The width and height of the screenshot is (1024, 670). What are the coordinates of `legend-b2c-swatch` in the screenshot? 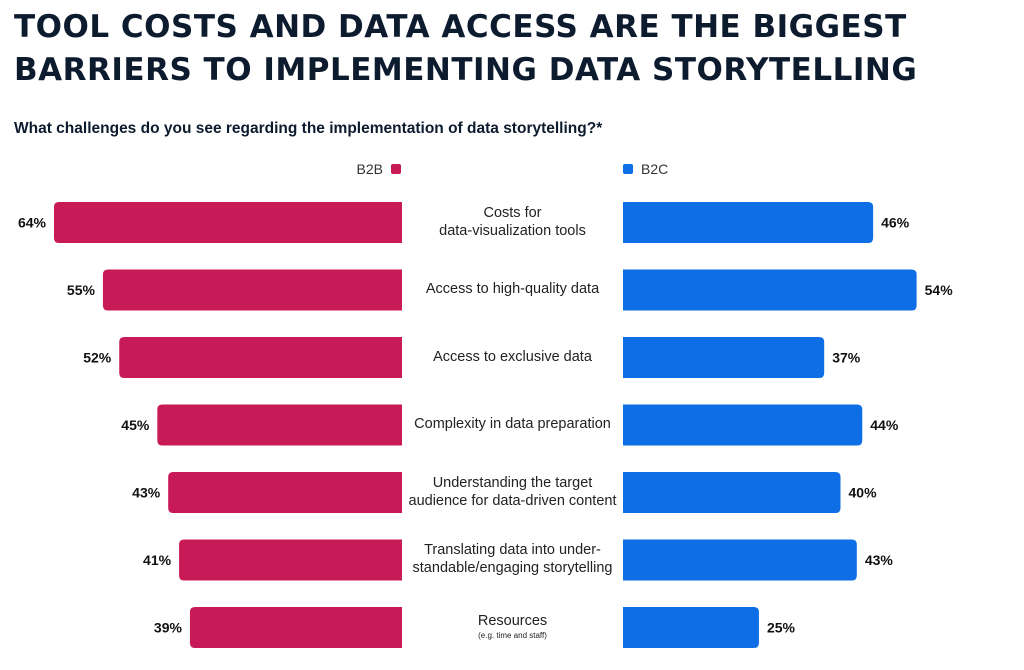 It's located at (628, 169).